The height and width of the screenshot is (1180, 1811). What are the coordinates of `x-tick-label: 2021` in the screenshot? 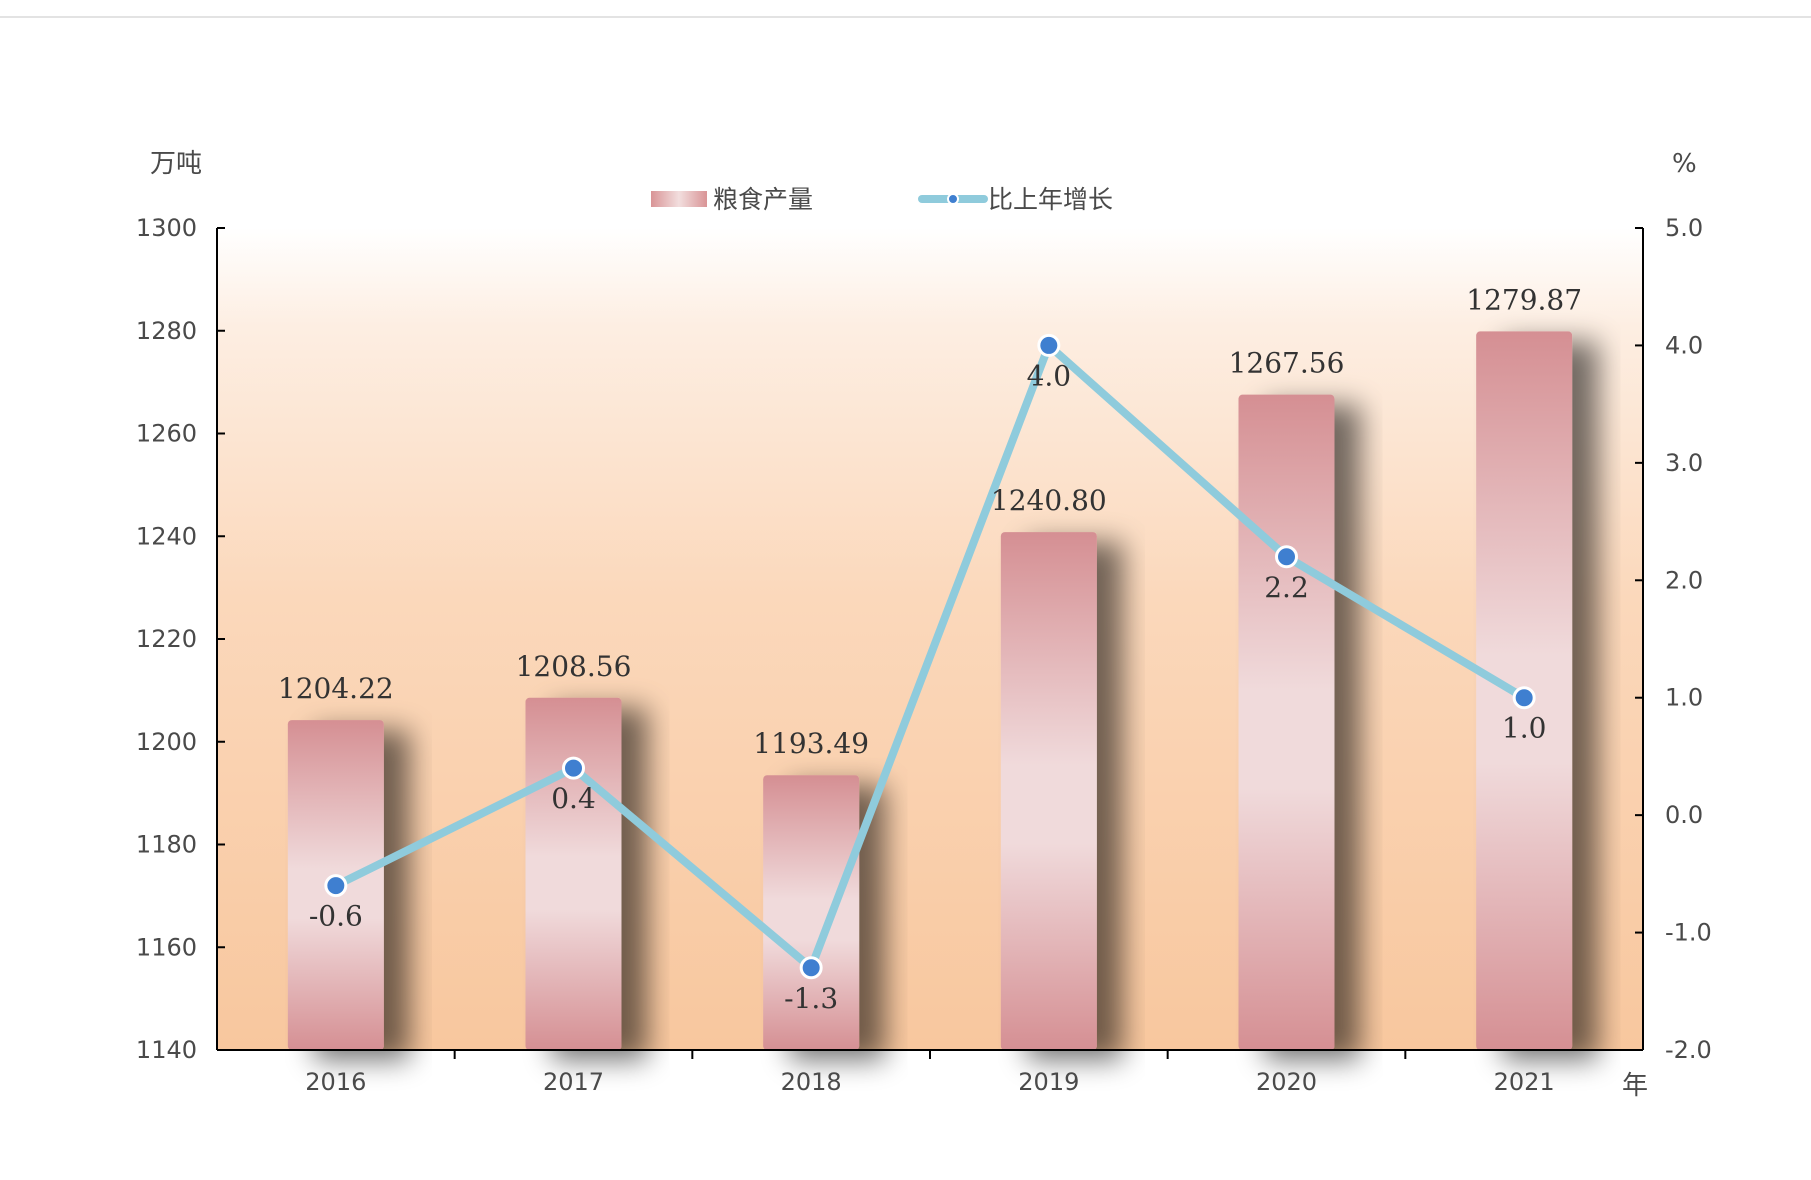 It's located at (1524, 1082).